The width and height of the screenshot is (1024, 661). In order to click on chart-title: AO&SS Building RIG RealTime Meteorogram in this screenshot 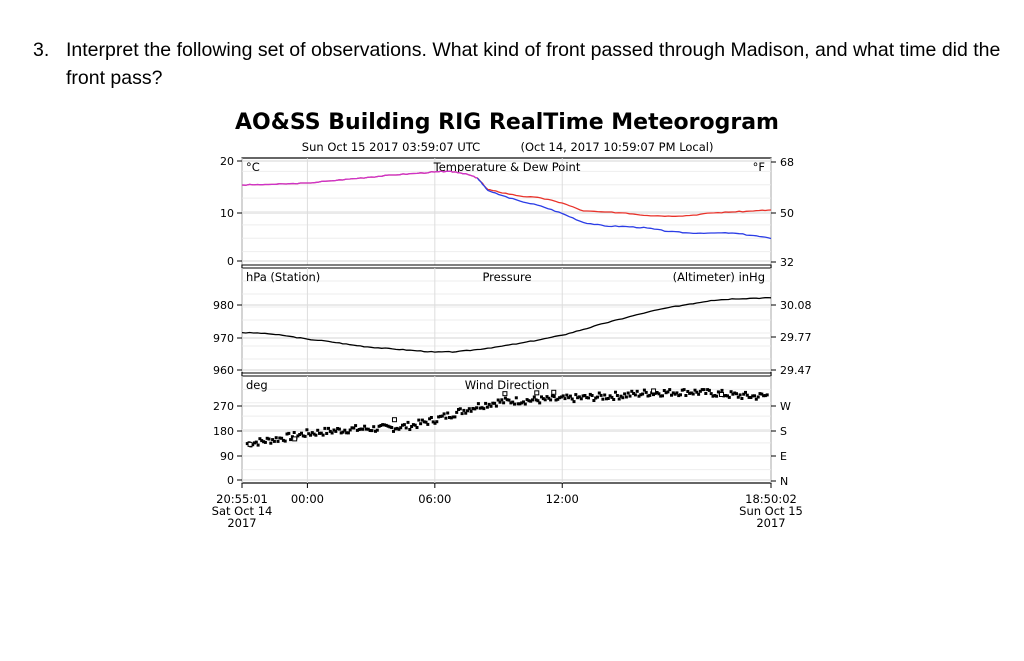, I will do `click(507, 122)`.